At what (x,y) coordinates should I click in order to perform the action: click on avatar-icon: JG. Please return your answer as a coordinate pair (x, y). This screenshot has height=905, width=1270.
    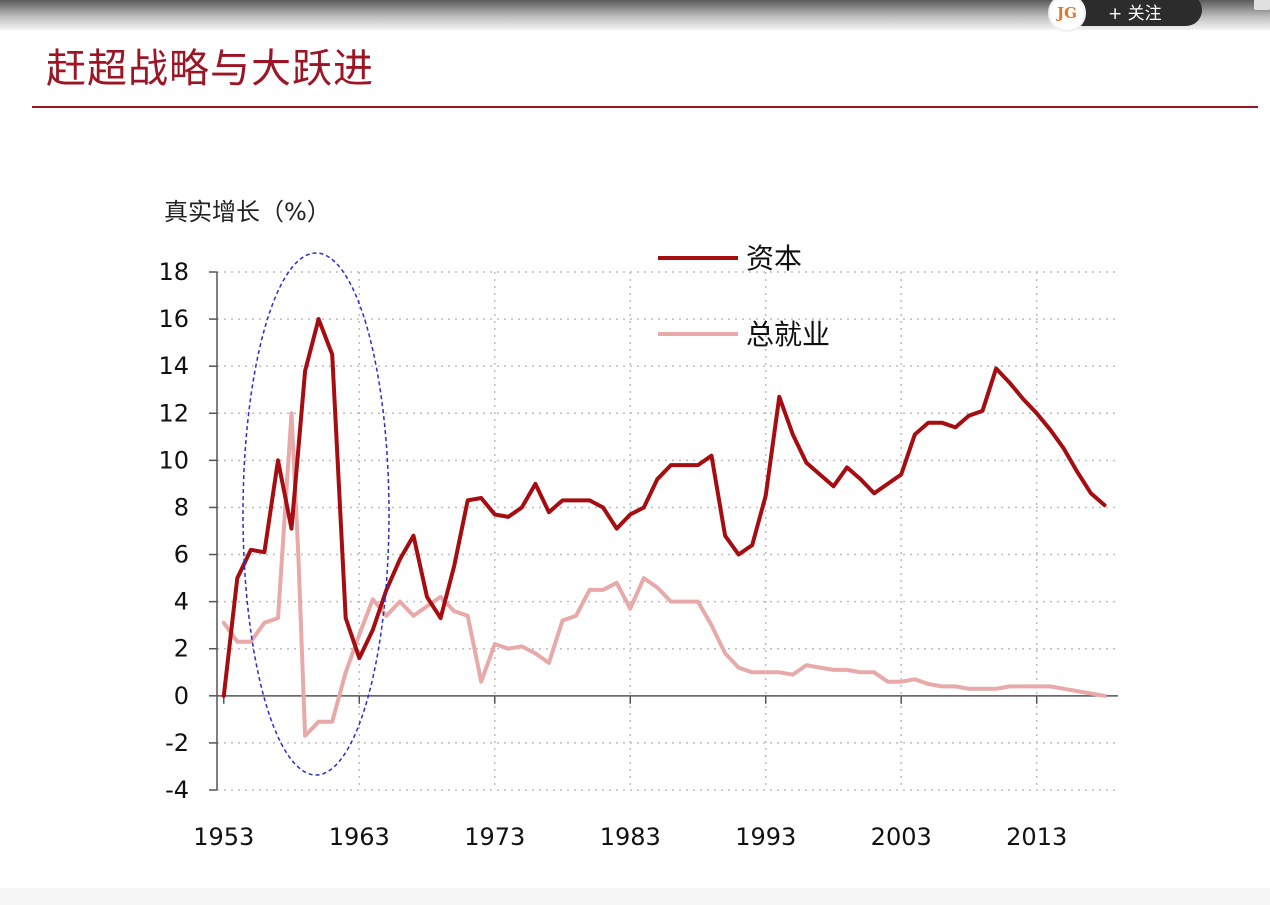
    Looking at the image, I should click on (1067, 16).